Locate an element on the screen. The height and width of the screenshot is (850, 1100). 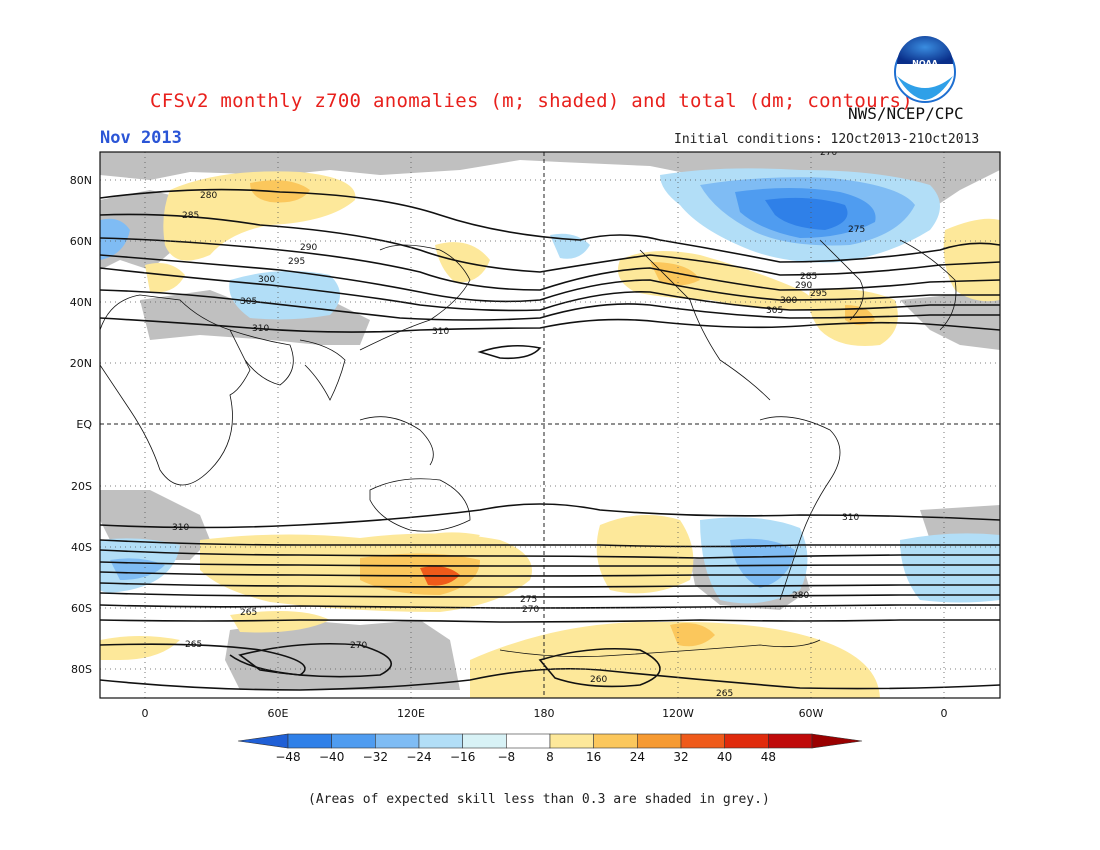
colorbar-tick-label: −8 is located at coordinates (506, 757).